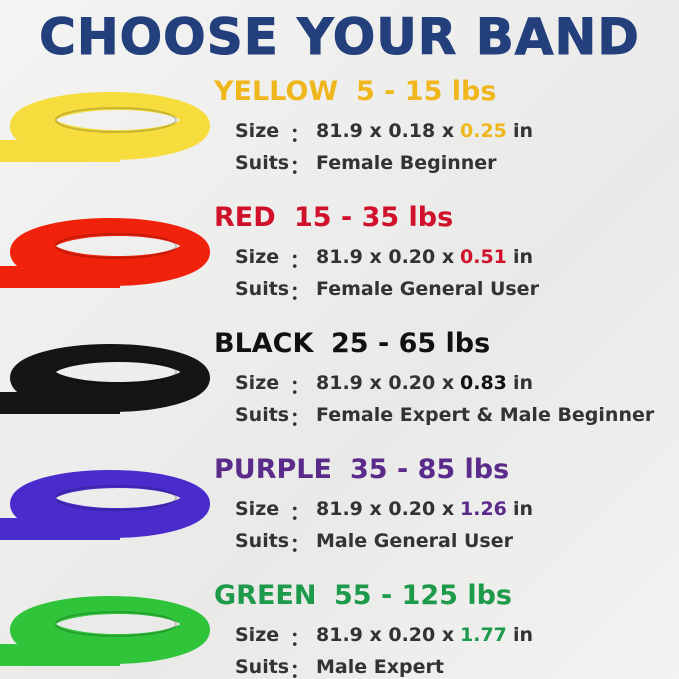 Image resolution: width=679 pixels, height=679 pixels. I want to click on band-name: PURPLE, so click(273, 469).